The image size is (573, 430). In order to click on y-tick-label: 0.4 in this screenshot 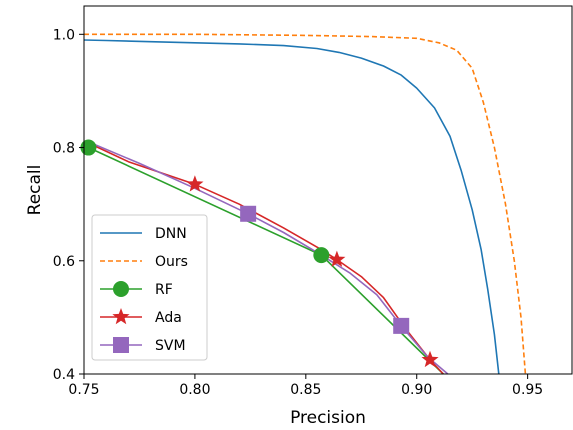, I will do `click(64, 375)`.